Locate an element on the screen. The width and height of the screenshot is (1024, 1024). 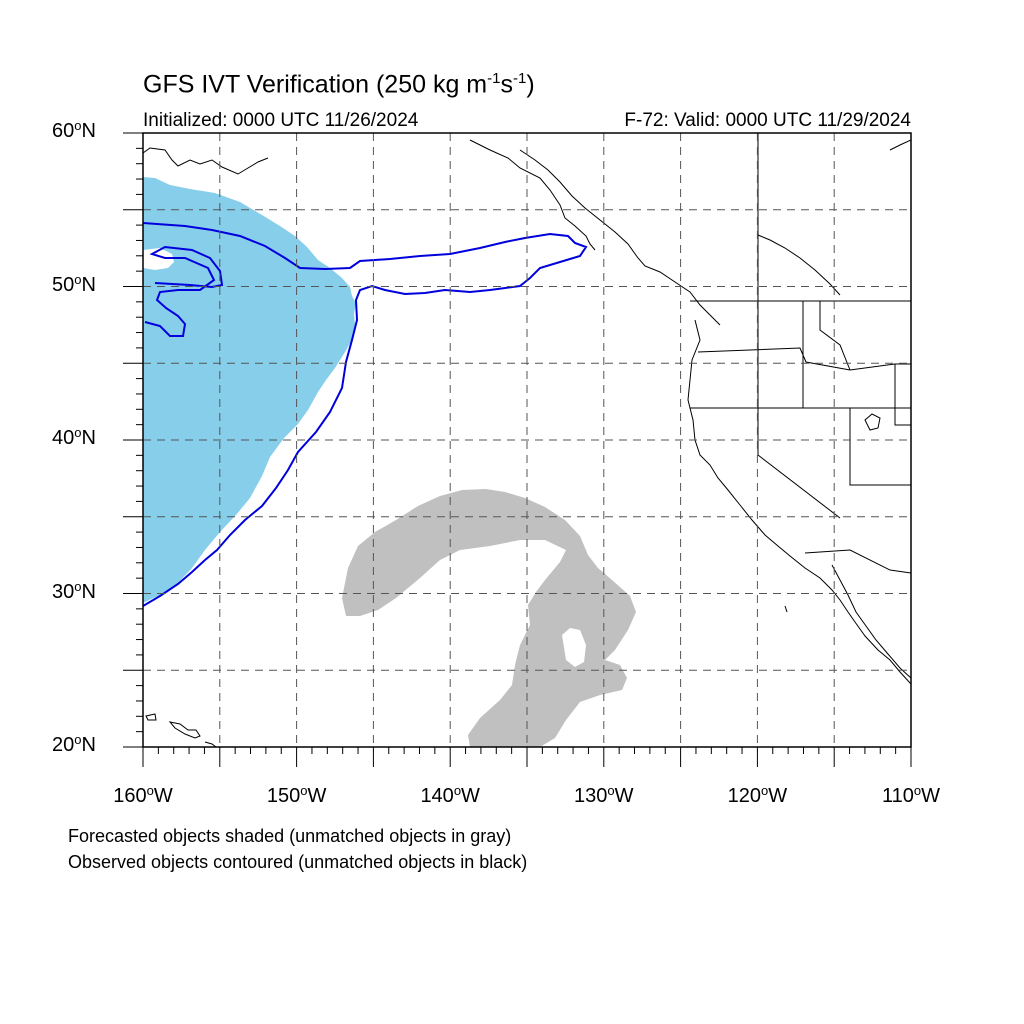
lon-tick-label: 160oW is located at coordinates (143, 795).